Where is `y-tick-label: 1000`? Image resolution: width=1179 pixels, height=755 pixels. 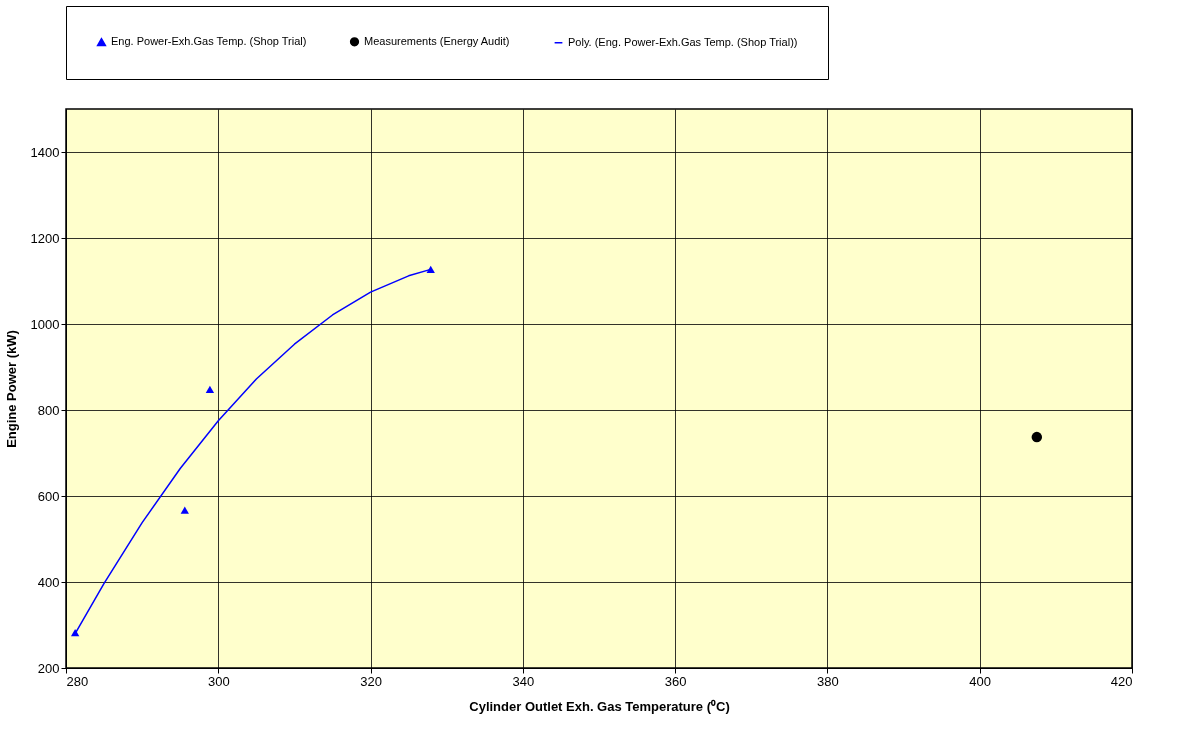
y-tick-label: 1000 is located at coordinates (45, 324).